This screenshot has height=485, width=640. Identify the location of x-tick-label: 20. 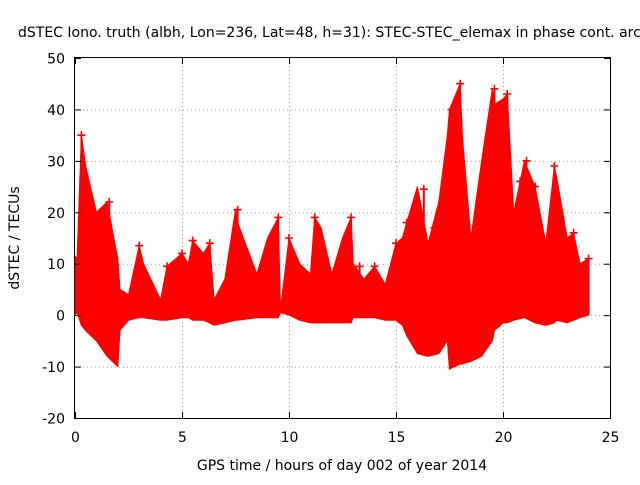
(504, 438).